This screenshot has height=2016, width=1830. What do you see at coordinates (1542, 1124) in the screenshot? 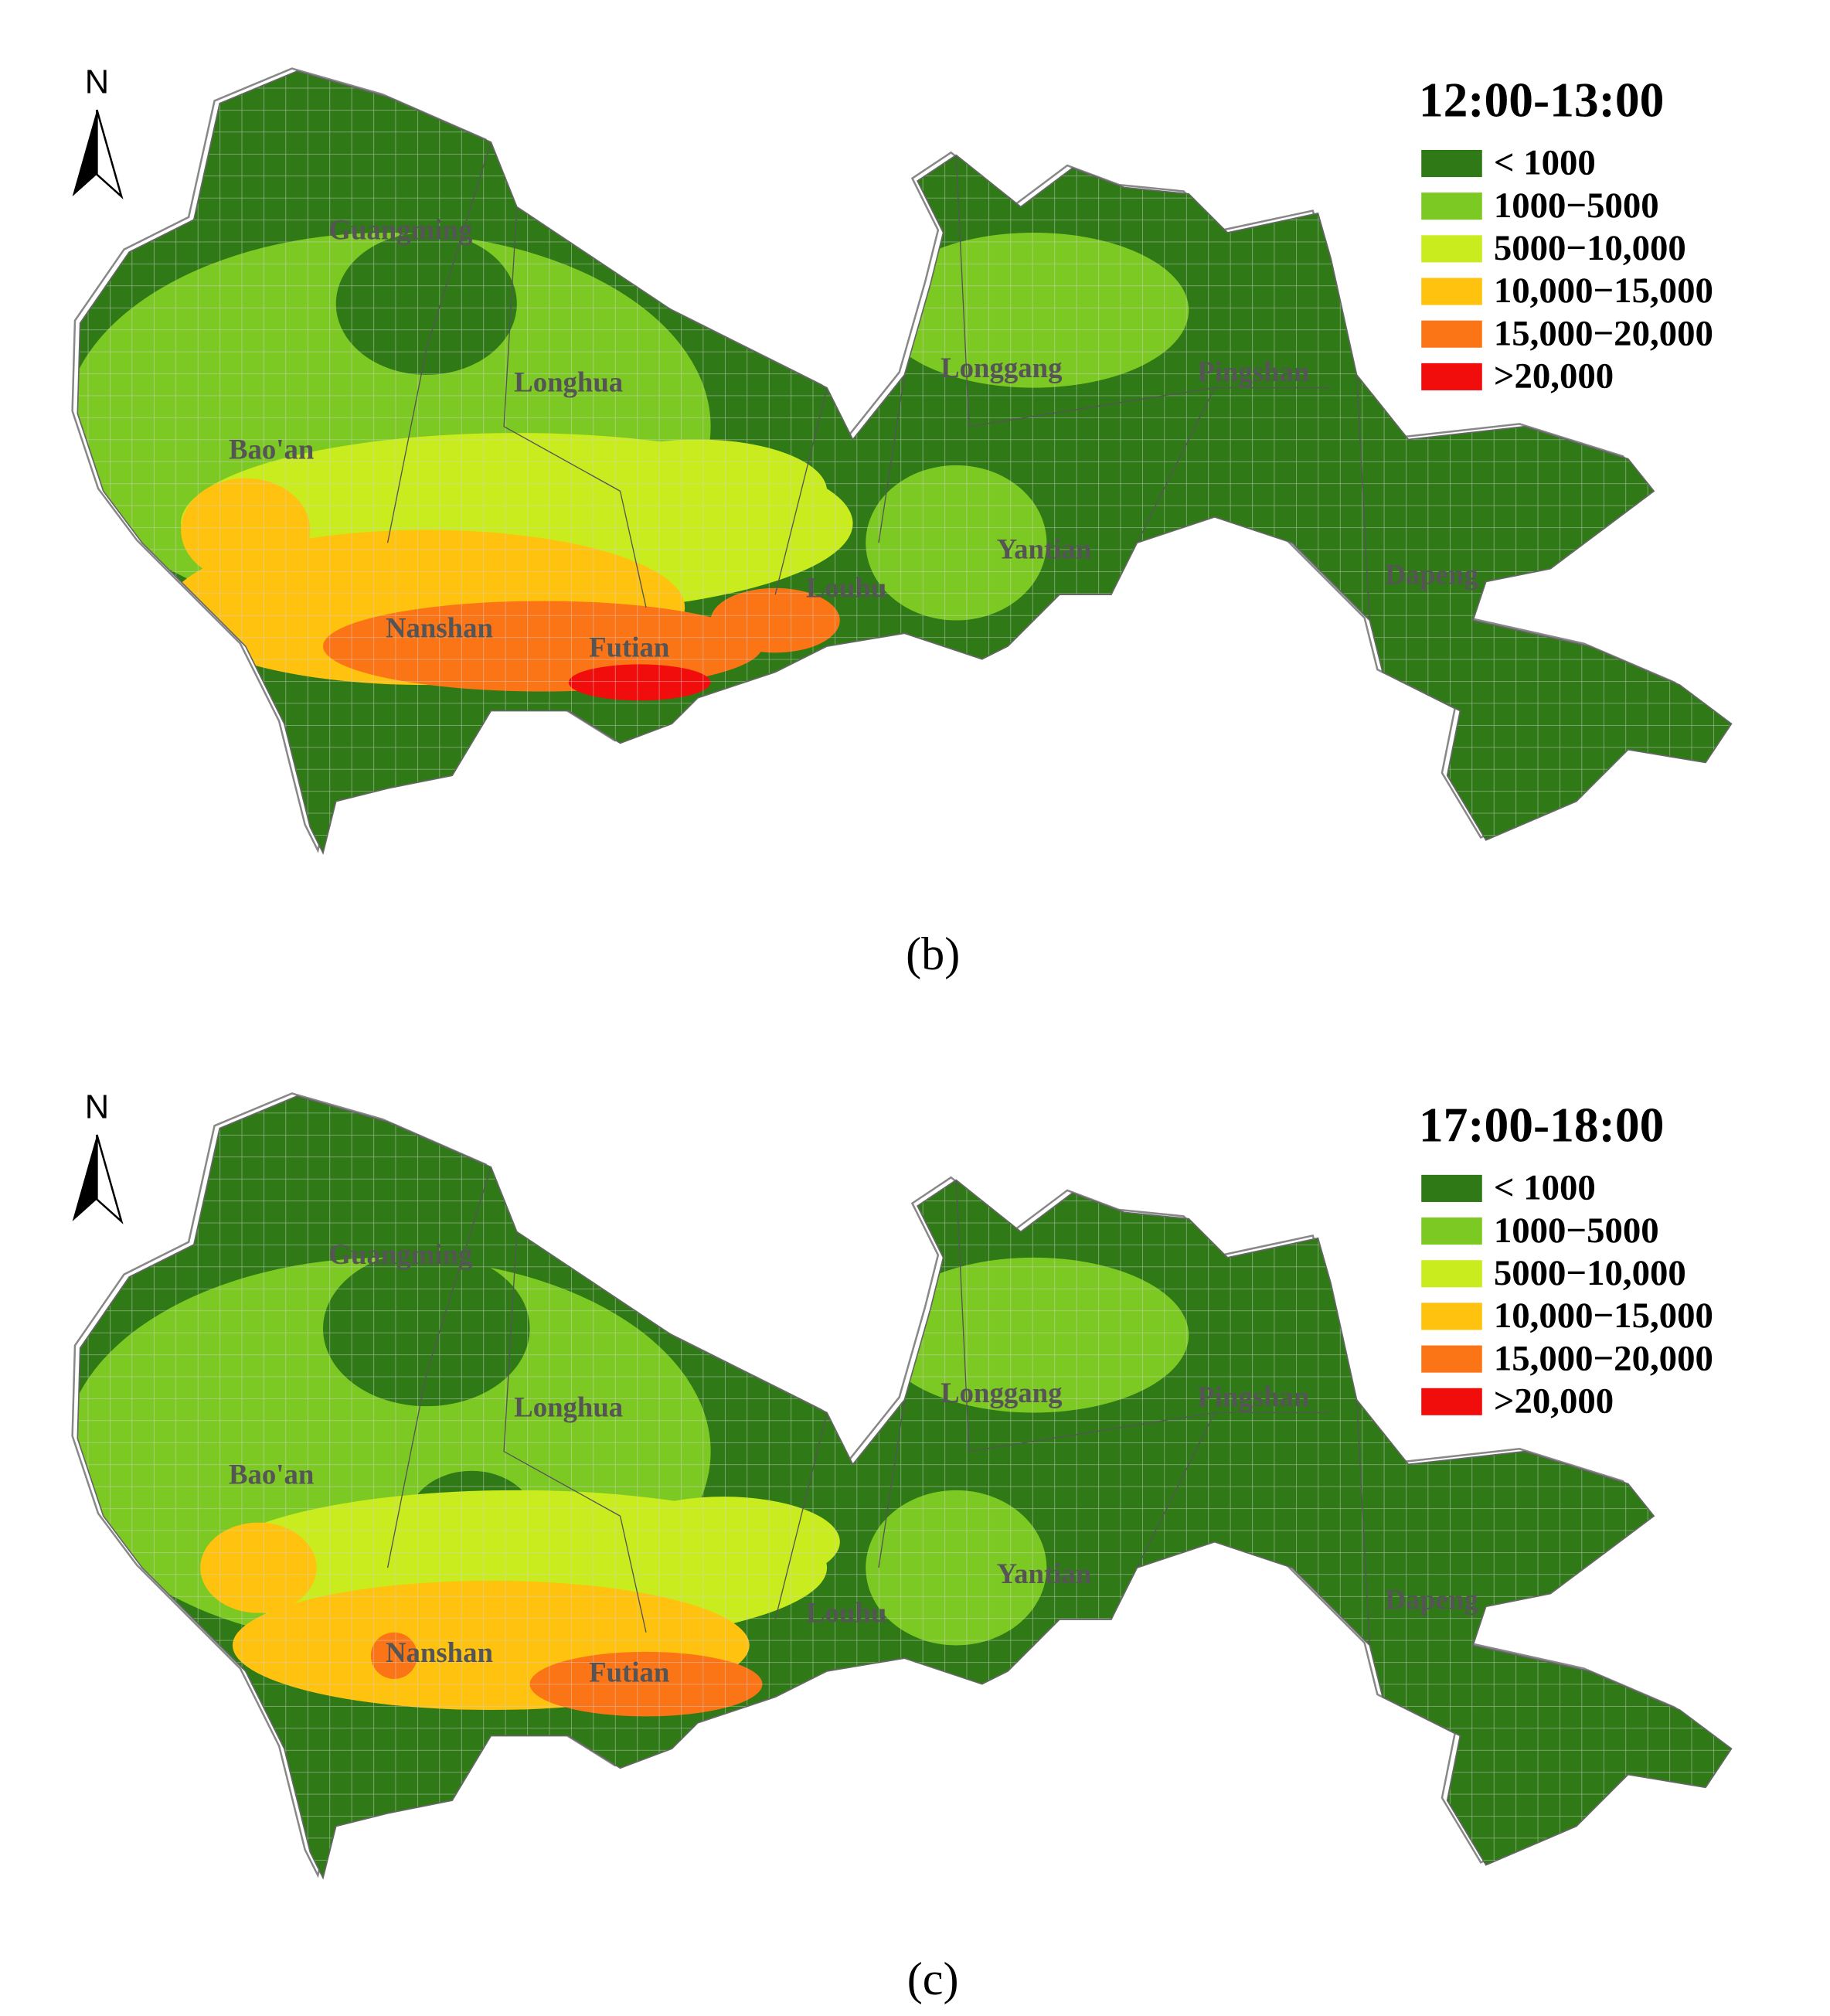
I see `legend-title: 17:00-18:00` at bounding box center [1542, 1124].